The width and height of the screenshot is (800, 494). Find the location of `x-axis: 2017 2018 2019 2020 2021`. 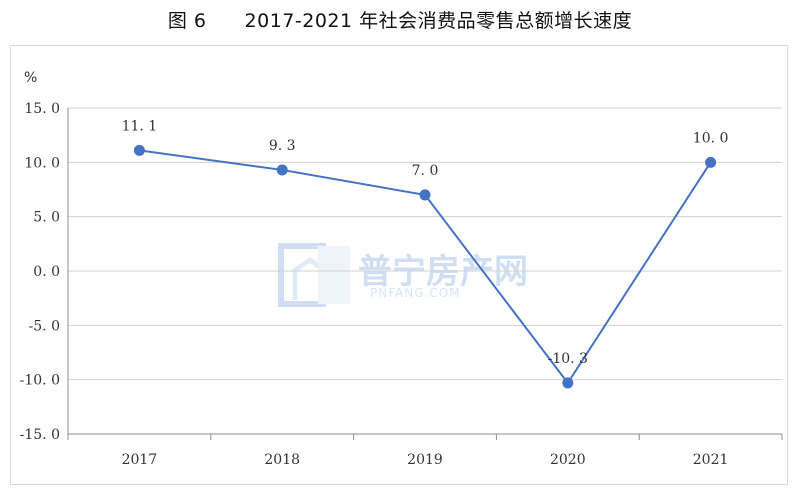

x-axis: 2017 2018 2019 2020 2021 is located at coordinates (425, 451).